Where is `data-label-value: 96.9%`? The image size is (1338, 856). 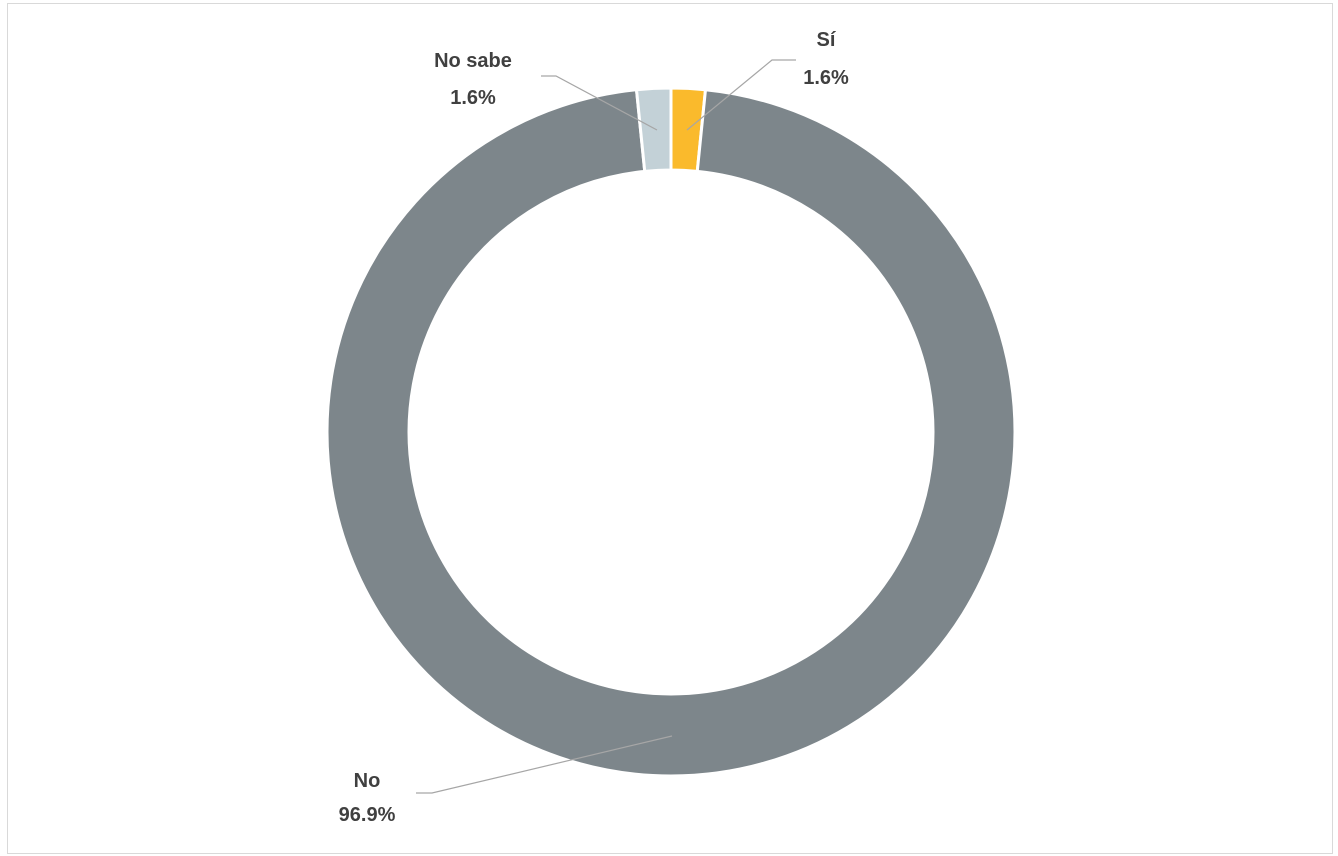 data-label-value: 96.9% is located at coordinates (367, 815).